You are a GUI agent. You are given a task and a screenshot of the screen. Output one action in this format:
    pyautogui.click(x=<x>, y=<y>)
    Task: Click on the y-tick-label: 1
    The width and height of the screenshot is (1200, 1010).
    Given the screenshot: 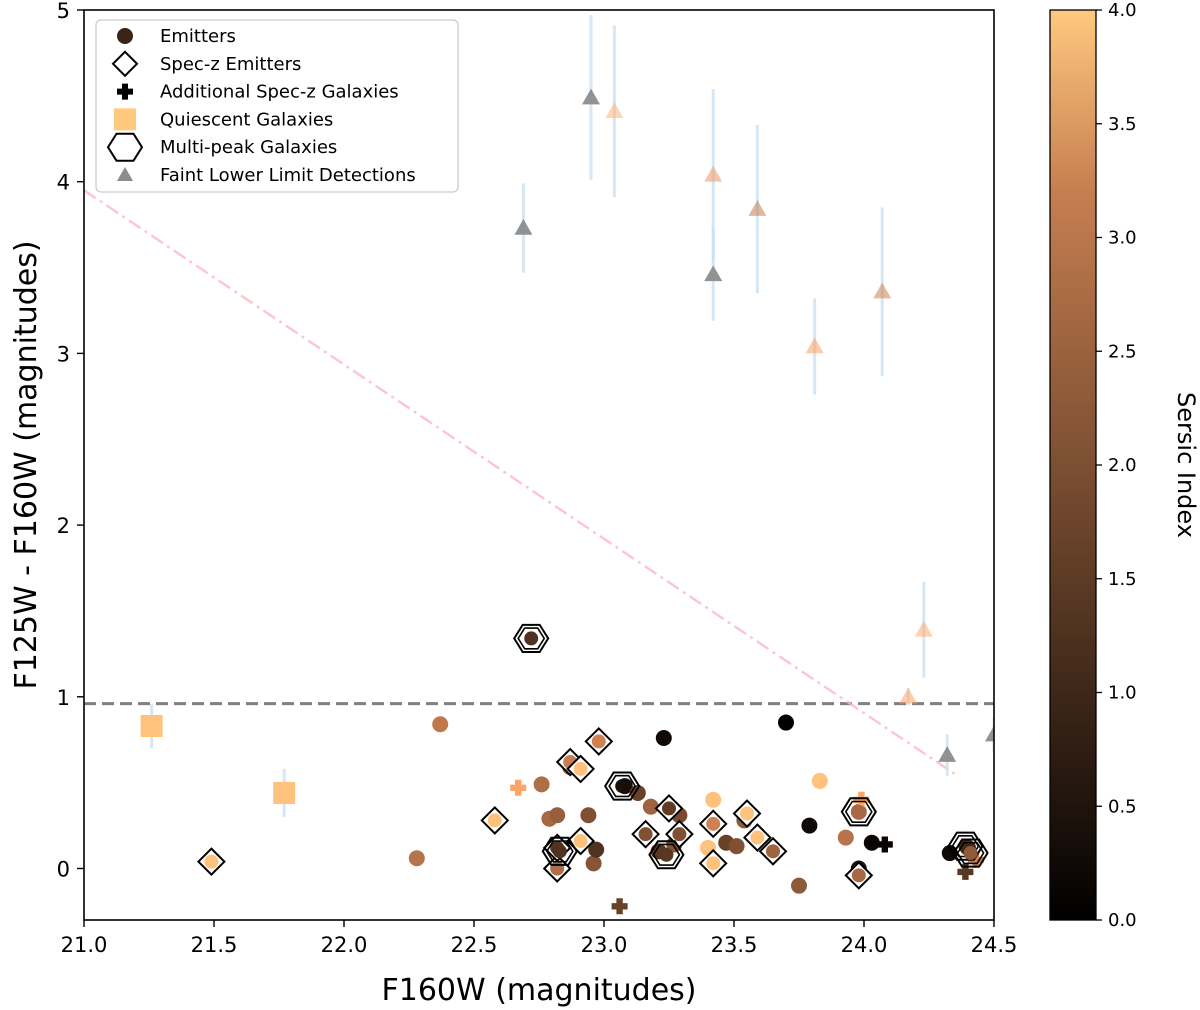 What is the action you would take?
    pyautogui.click(x=63, y=698)
    